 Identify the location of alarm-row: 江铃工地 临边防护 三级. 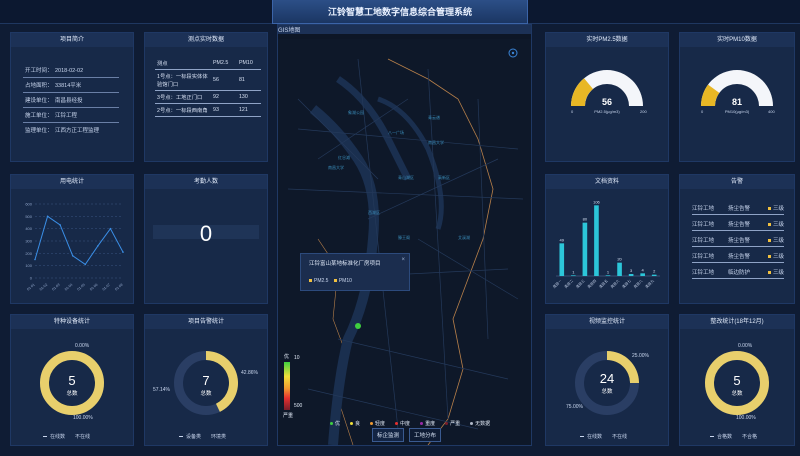
(738, 272).